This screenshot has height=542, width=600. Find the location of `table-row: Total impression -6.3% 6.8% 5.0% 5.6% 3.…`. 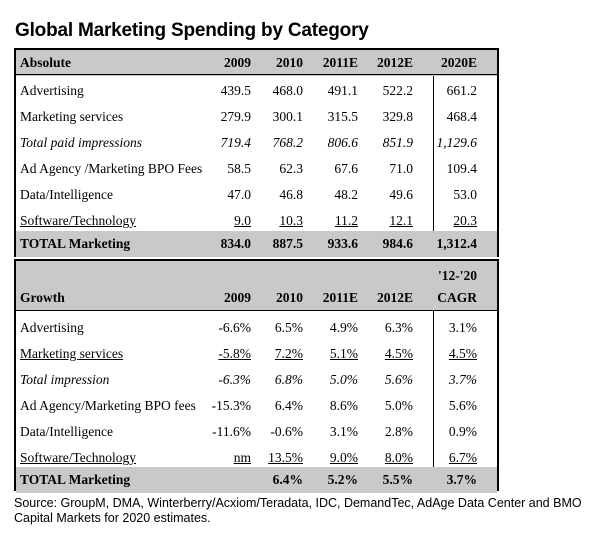

table-row: Total impression -6.3% 6.8% 5.0% 5.6% 3.… is located at coordinates (256, 380).